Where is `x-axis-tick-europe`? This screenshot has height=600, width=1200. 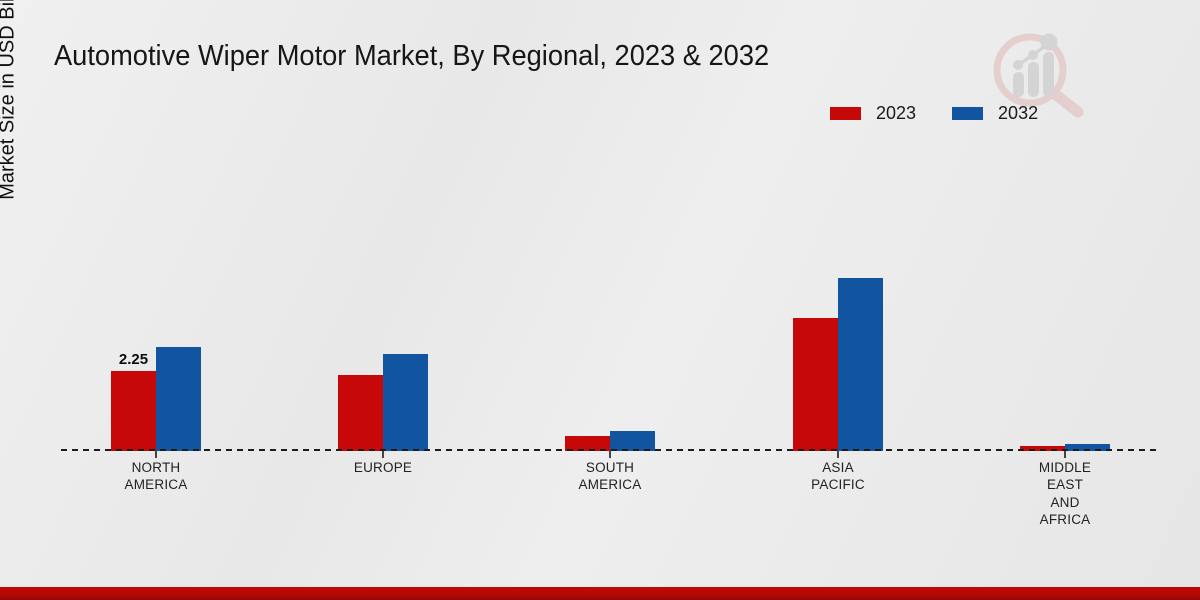
x-axis-tick-europe is located at coordinates (383, 454).